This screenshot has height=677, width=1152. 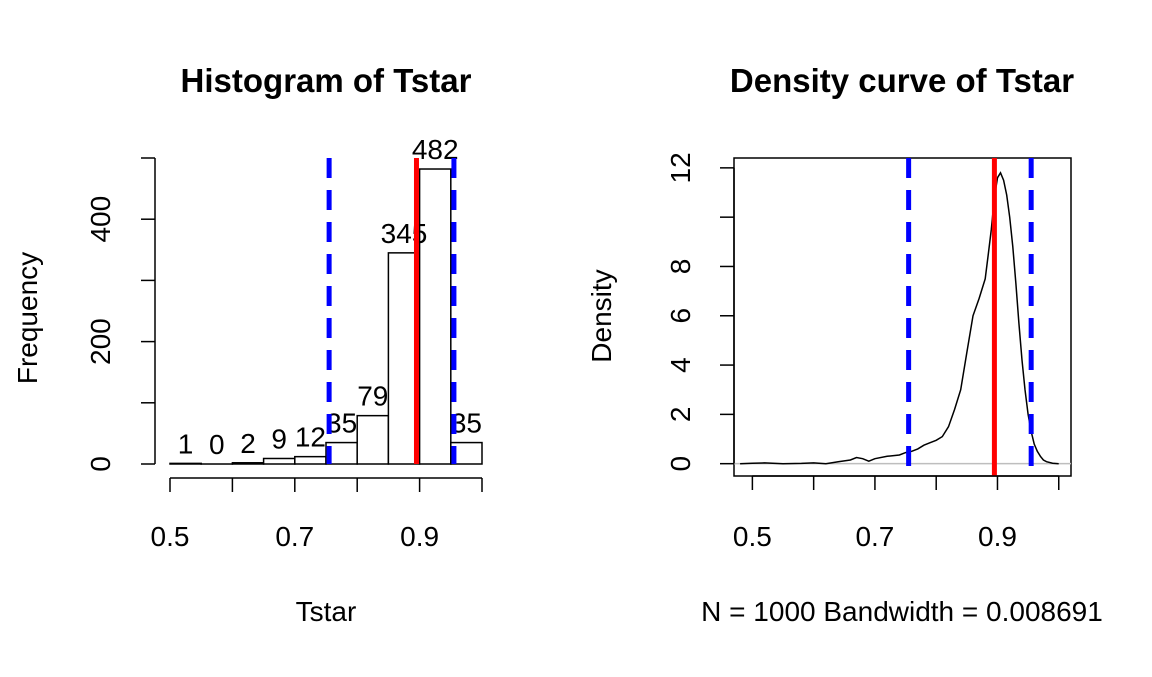 I want to click on density-y-tick-label: 0, so click(x=680, y=464).